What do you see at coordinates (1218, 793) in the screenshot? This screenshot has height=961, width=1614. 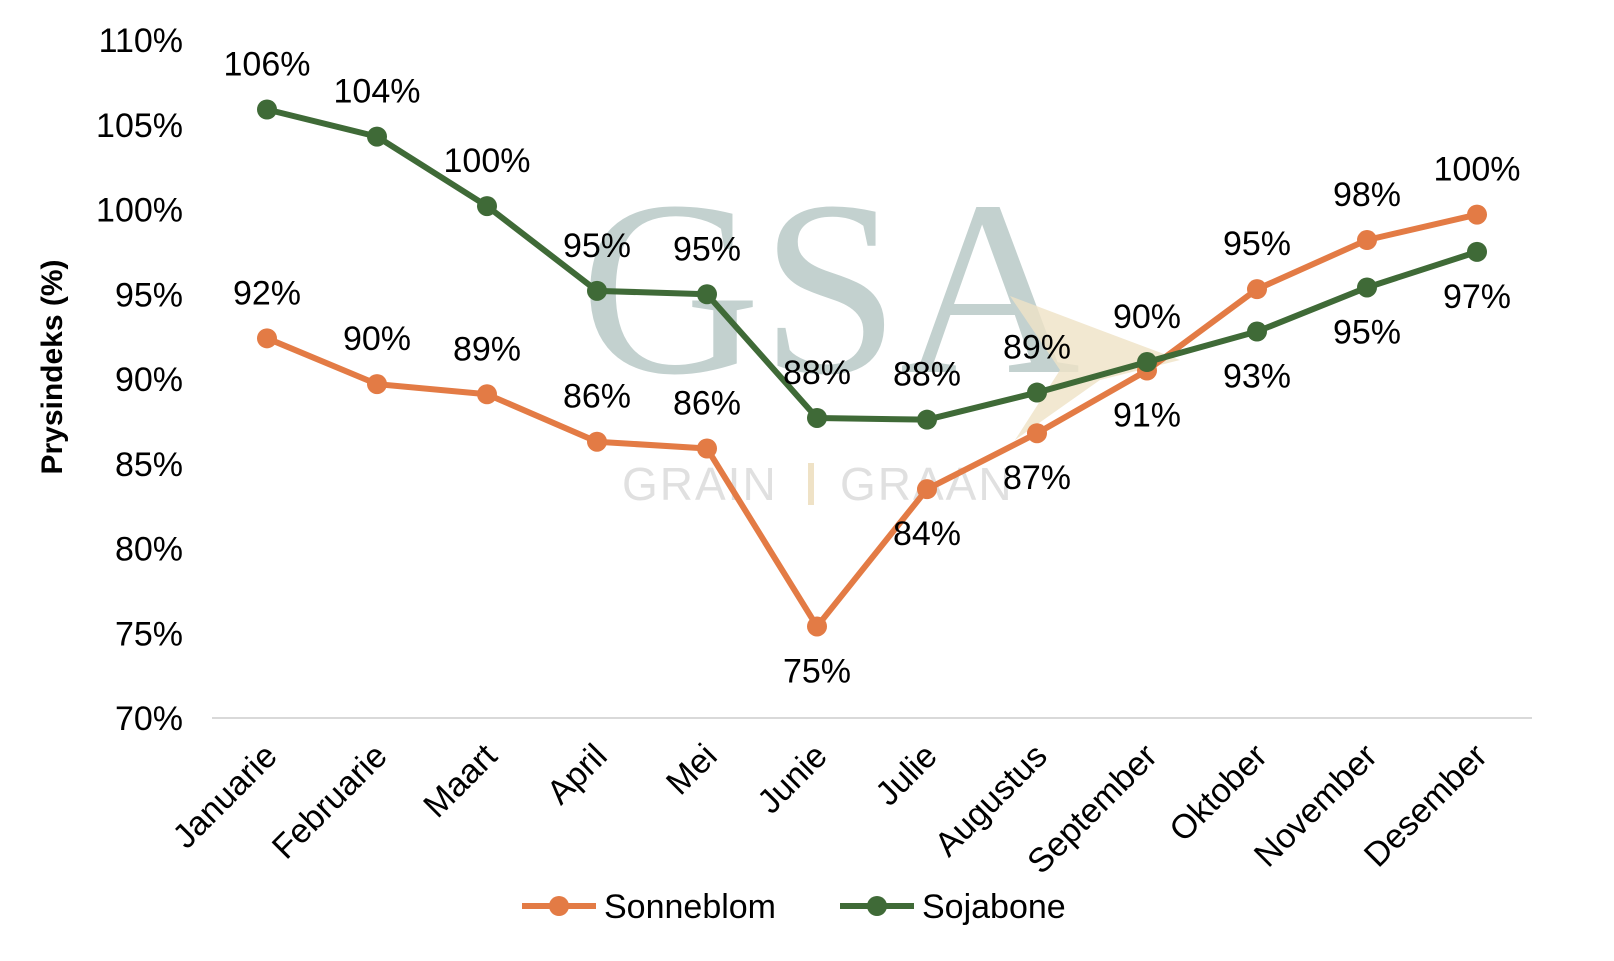 I see `x-tick-label: Oktober` at bounding box center [1218, 793].